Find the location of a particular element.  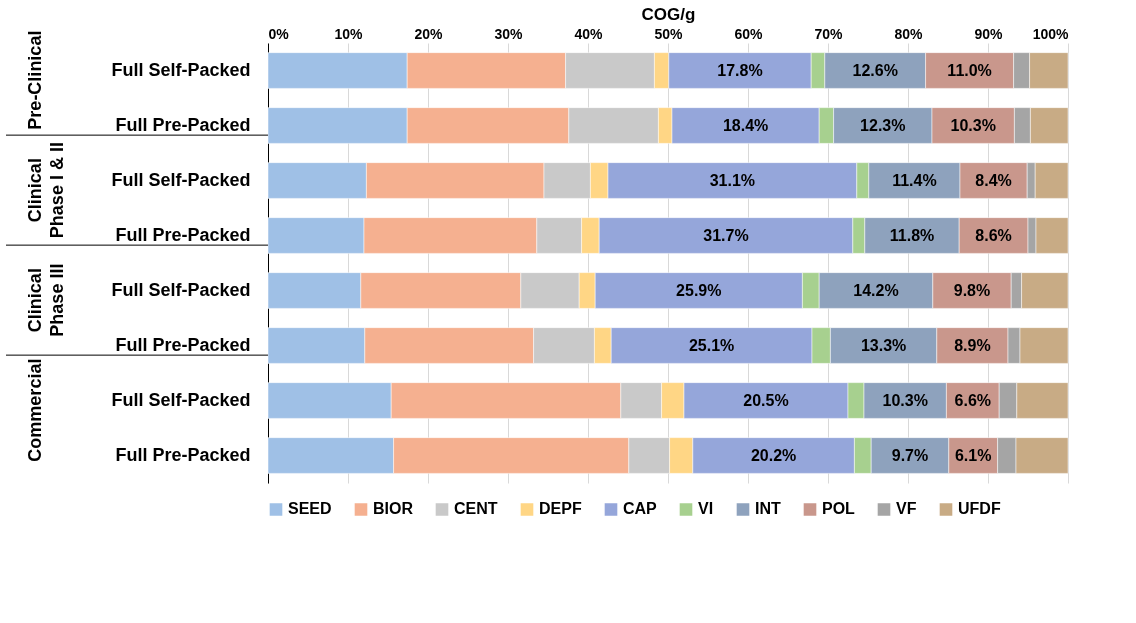

data-label: 14.2% is located at coordinates (876, 290).